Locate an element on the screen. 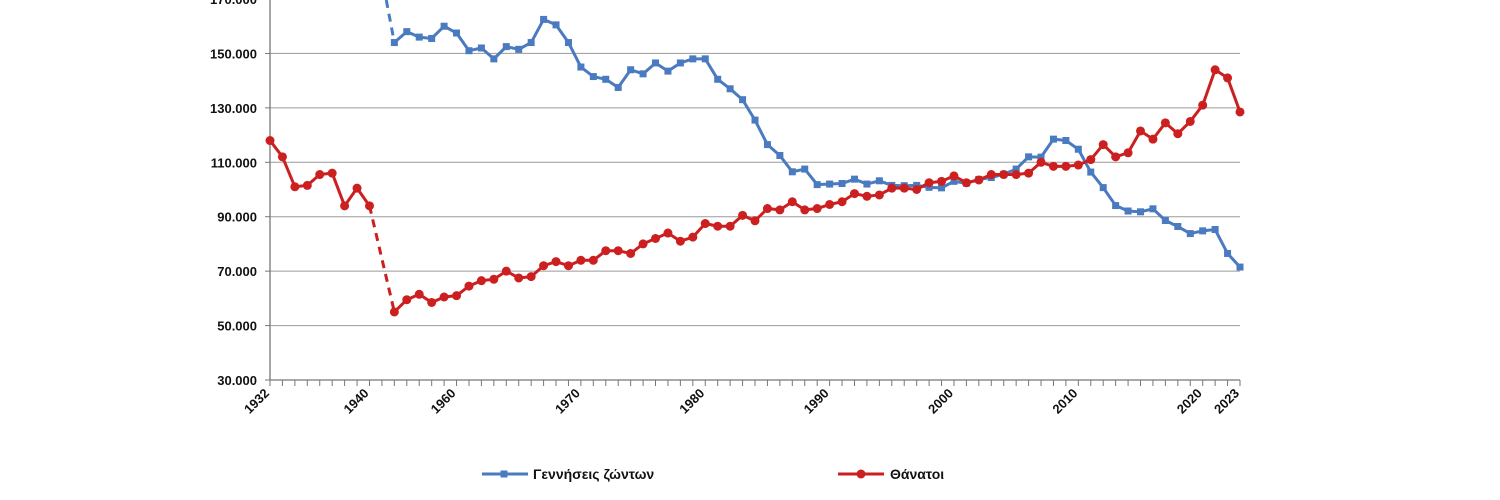 This screenshot has height=500, width=1500. x-tick-label: 1980 is located at coordinates (691, 401).